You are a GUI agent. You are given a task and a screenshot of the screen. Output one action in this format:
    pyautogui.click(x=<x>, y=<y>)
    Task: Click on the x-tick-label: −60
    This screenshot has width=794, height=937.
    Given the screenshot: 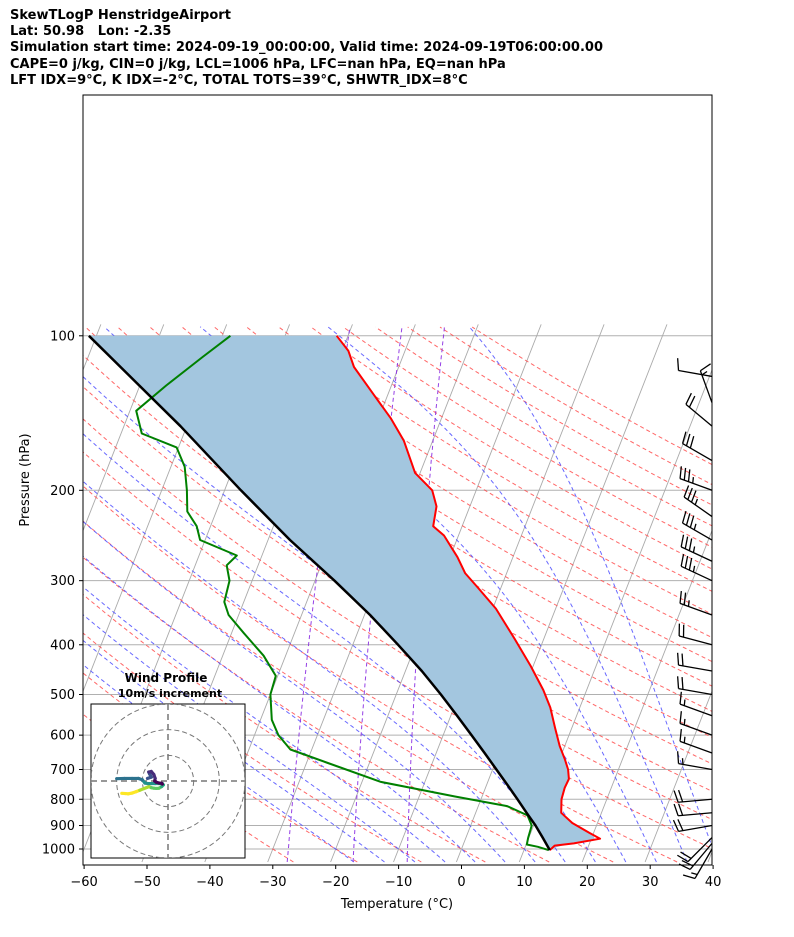 What is the action you would take?
    pyautogui.click(x=83, y=882)
    